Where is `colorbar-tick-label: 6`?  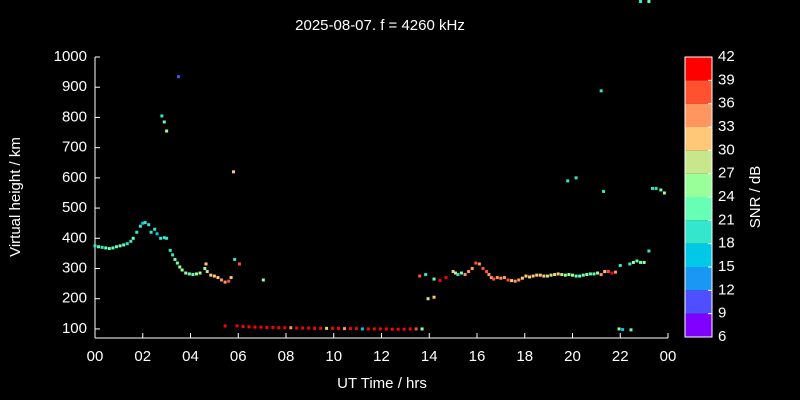 colorbar-tick-label: 6 is located at coordinates (722, 336).